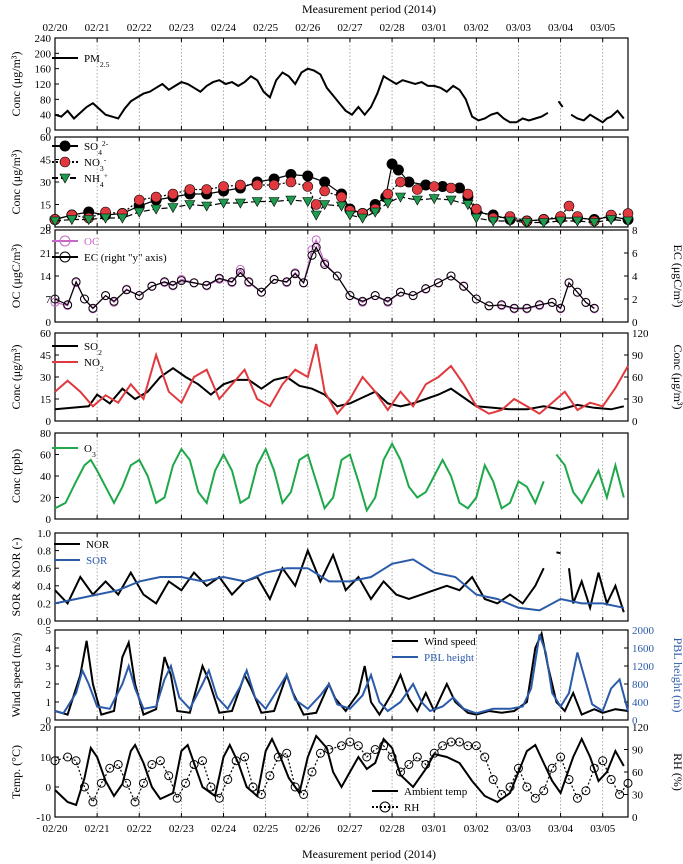 Image resolution: width=683 pixels, height=864 pixels. Describe the element at coordinates (139, 28) in the screenshot. I see `top-x-tick-label: 02/22` at that location.